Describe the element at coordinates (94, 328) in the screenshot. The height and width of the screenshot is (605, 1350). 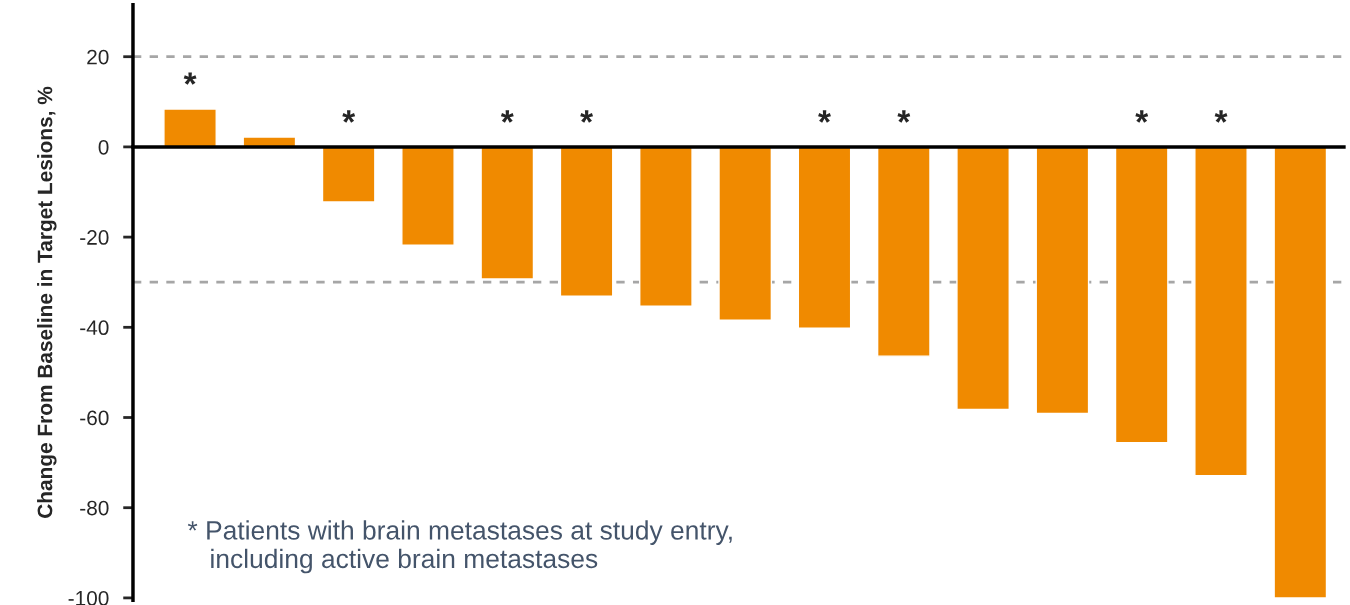
I see `y-tick-label: -40` at that location.